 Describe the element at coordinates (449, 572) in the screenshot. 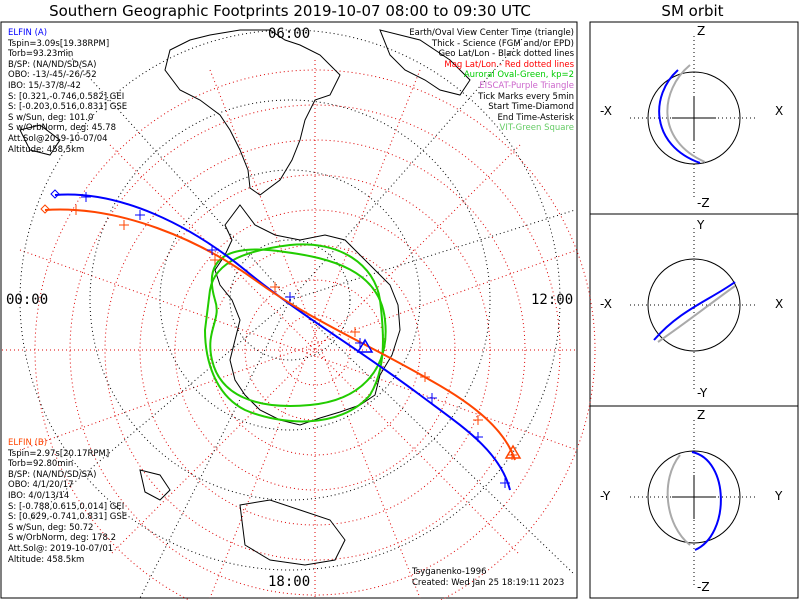

I see `model-label: Tsyganenko-1996` at that location.